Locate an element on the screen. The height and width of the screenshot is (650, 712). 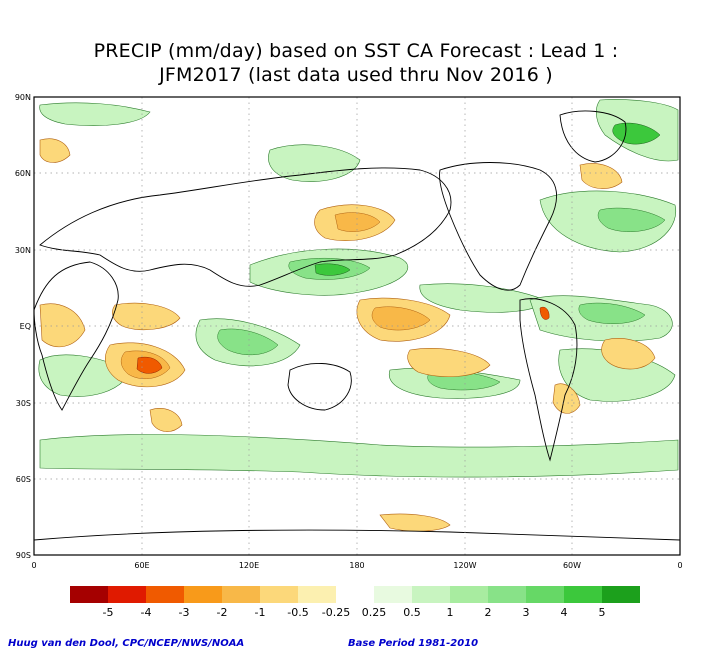
dry-area-south-indian is located at coordinates (166, 420).